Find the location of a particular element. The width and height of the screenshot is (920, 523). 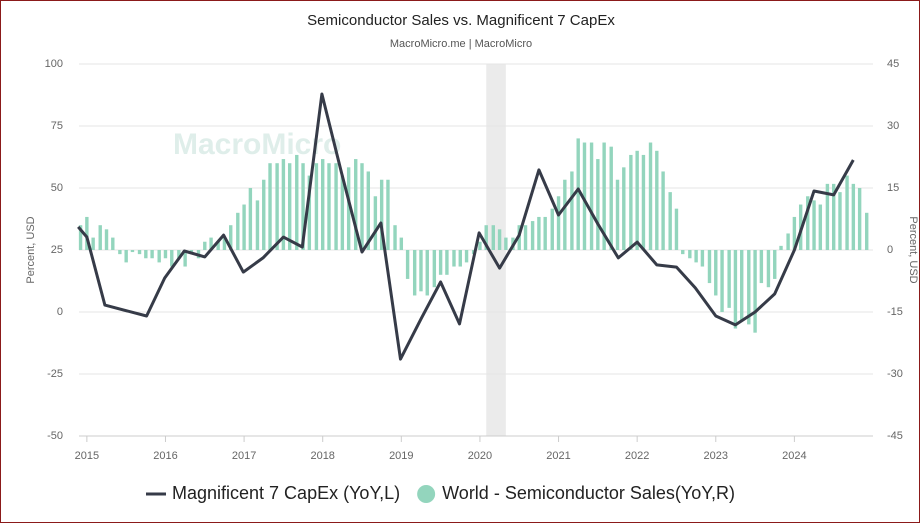

y-axis-label: Percent, USD is located at coordinates (31, 249).